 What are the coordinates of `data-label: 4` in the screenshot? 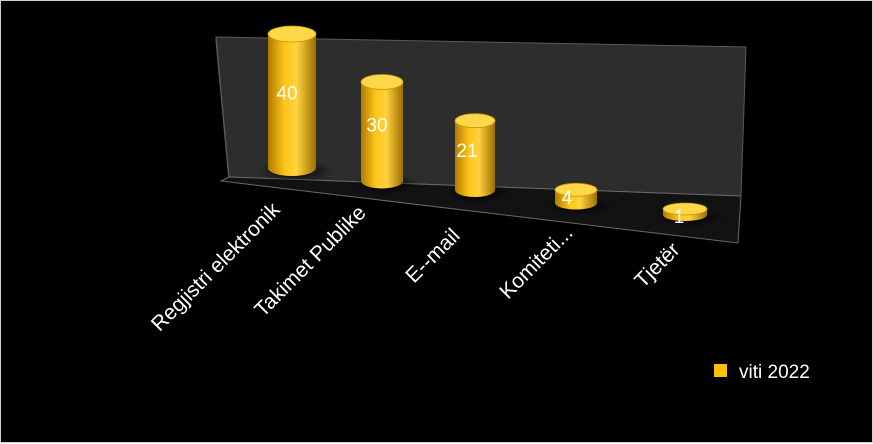 It's located at (567, 198).